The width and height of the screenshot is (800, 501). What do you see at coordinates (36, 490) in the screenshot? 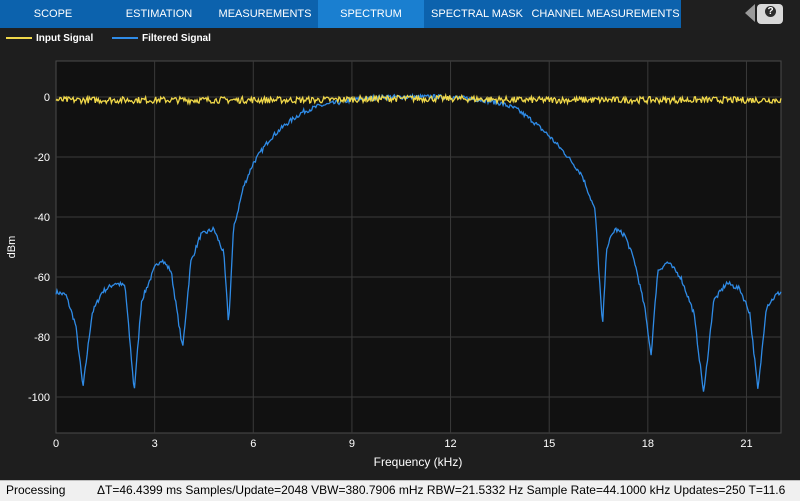
I see `status-text: Processing` at bounding box center [36, 490].